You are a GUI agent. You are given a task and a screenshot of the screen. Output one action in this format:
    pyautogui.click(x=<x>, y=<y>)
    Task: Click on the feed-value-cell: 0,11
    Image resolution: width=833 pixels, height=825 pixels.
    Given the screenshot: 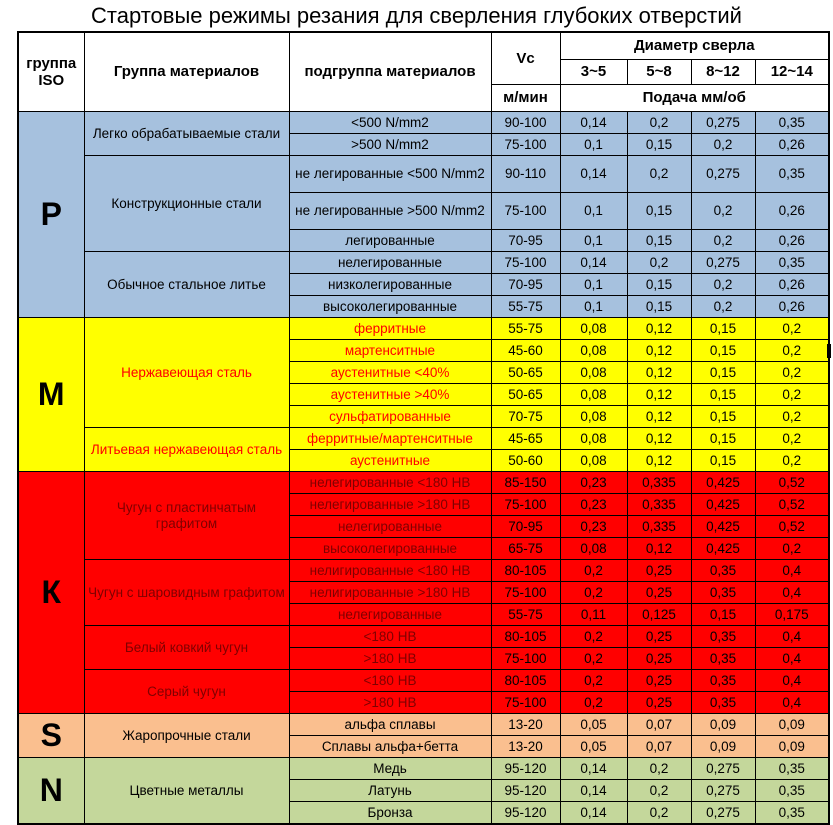 What is the action you would take?
    pyautogui.click(x=593, y=614)
    